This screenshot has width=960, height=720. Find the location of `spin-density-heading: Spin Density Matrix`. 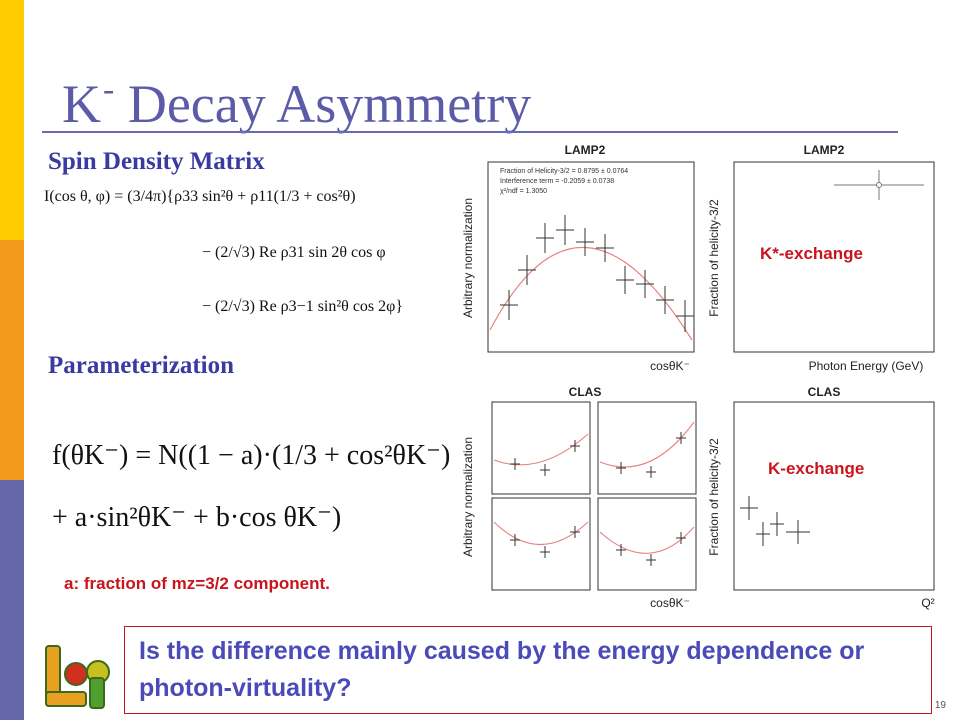

spin-density-heading: Spin Density Matrix is located at coordinates (156, 161).